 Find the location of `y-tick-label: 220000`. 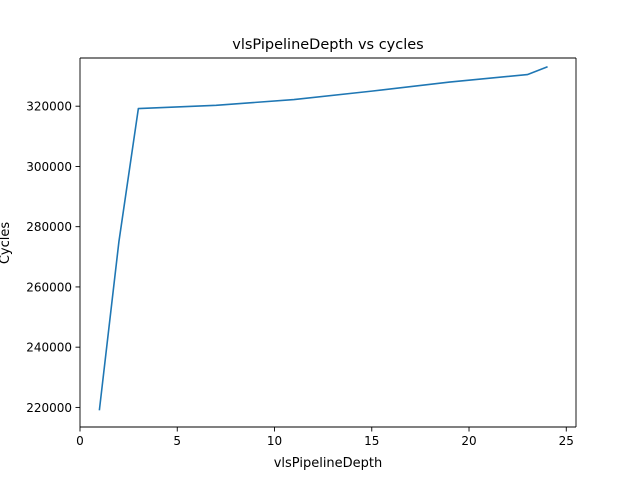

y-tick-label: 220000 is located at coordinates (49, 408).